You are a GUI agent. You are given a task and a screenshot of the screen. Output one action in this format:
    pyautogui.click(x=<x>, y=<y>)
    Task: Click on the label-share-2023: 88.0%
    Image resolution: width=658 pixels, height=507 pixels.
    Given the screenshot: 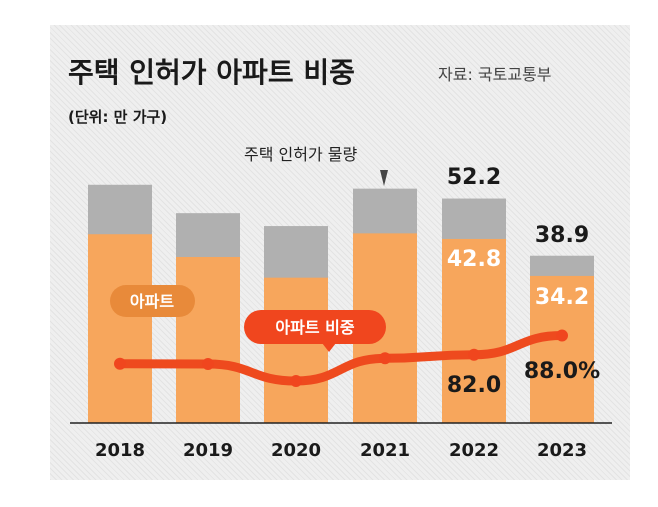 What is the action you would take?
    pyautogui.click(x=562, y=371)
    